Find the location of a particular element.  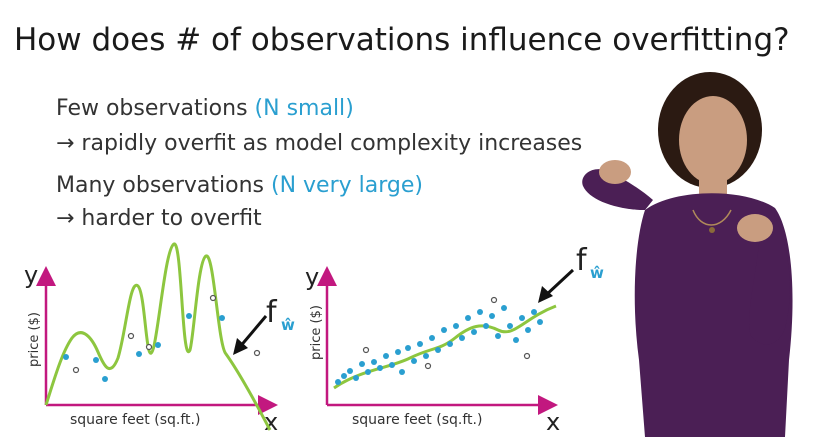

presenter-face is located at coordinates (713, 140).